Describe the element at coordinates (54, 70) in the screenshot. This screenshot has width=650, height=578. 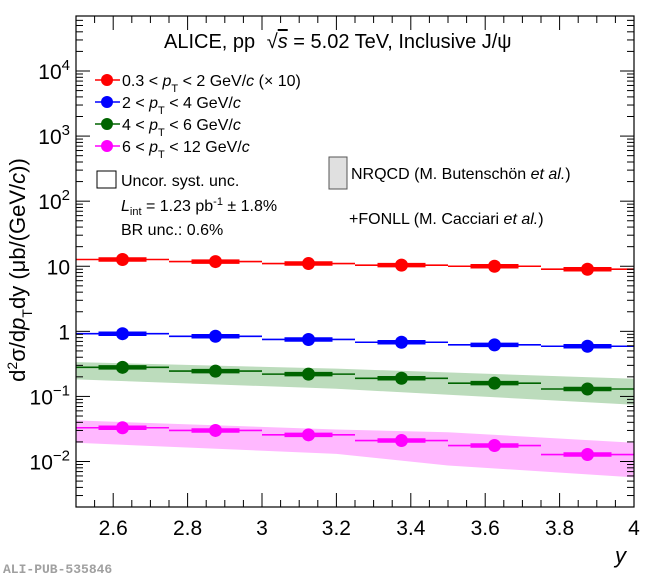
I see `y-tick-label: 10⁴` at that location.